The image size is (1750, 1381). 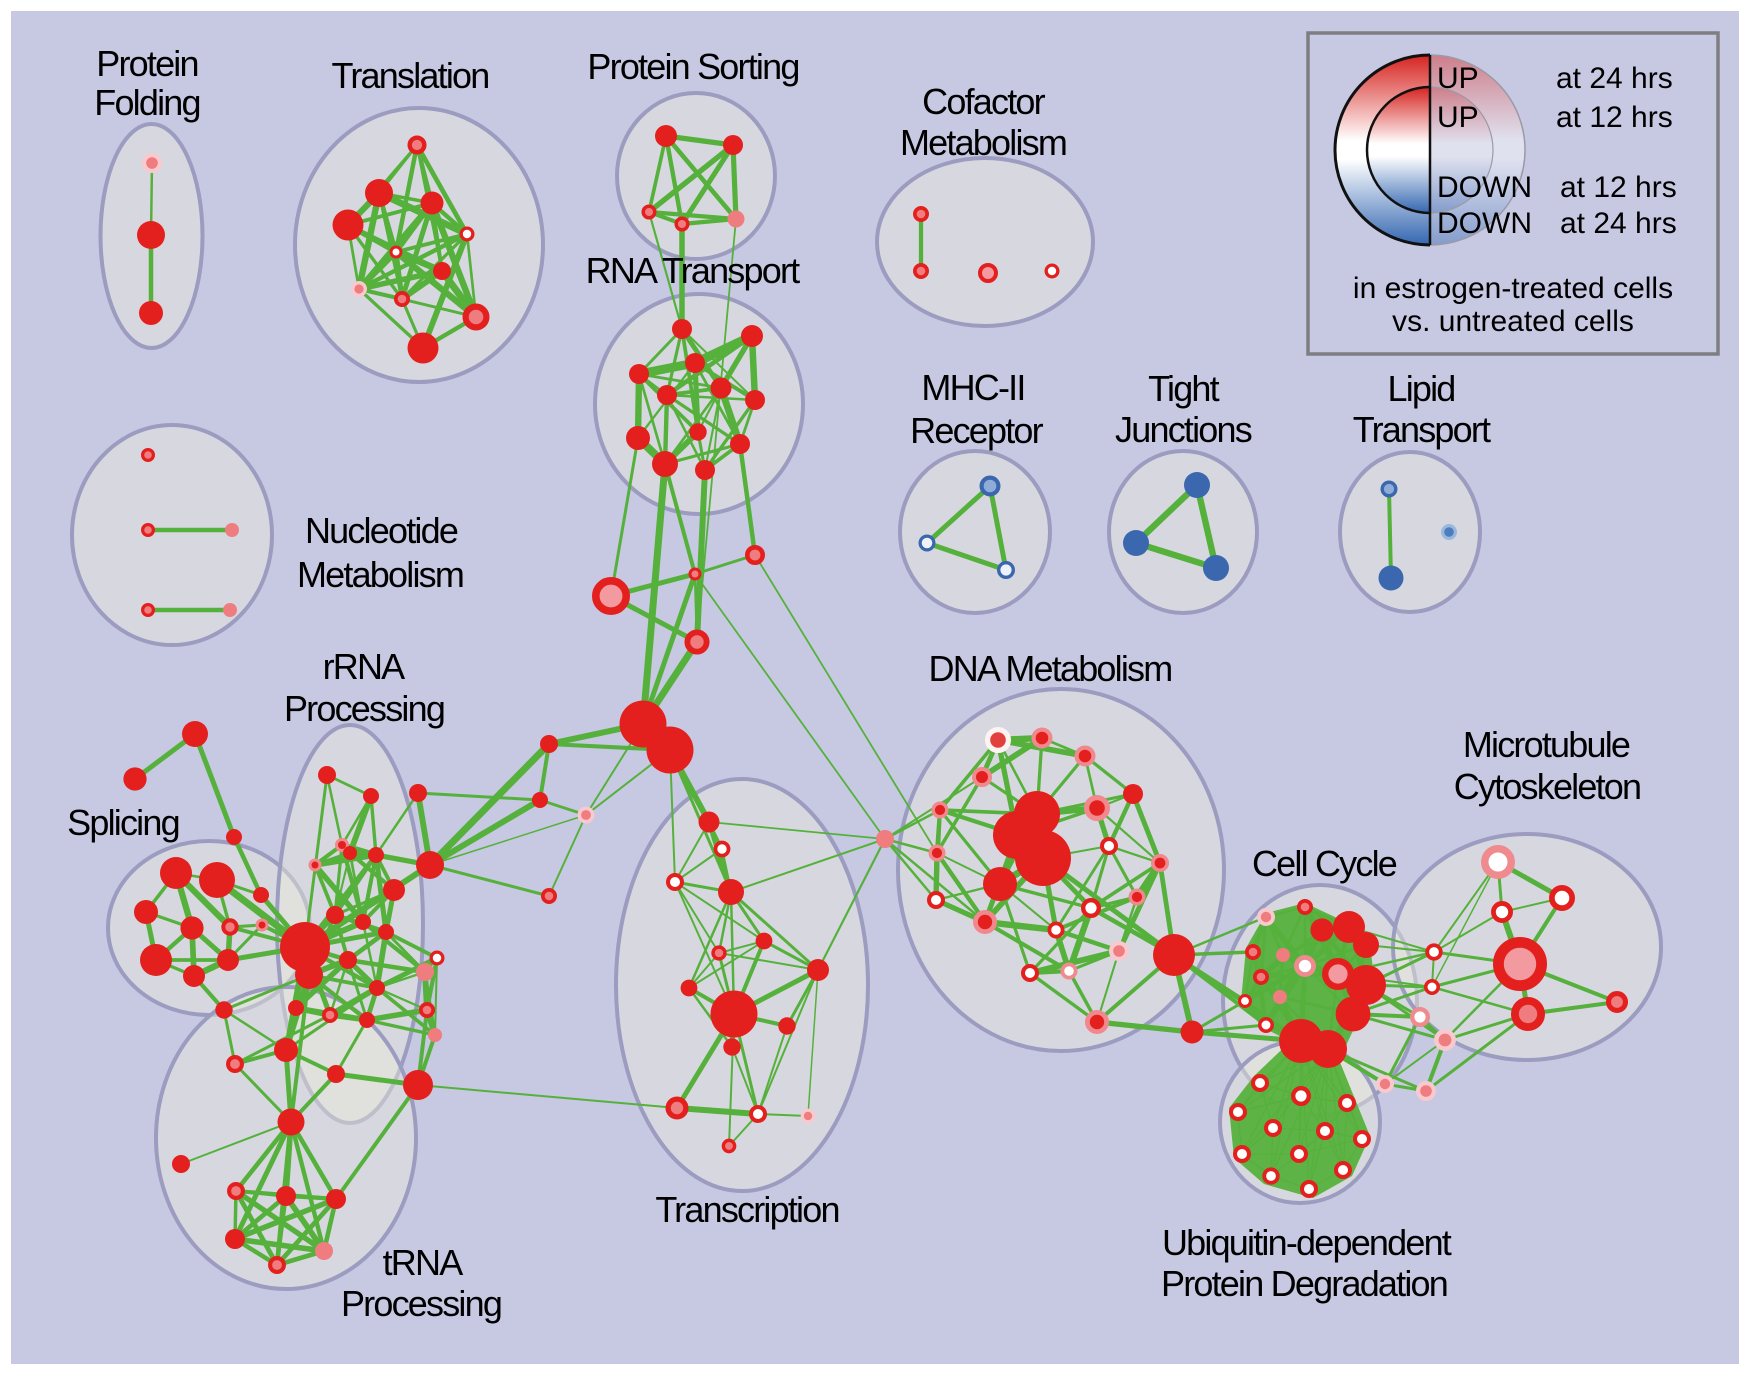 I want to click on svg-text: tRNA, so click(x=423, y=1262).